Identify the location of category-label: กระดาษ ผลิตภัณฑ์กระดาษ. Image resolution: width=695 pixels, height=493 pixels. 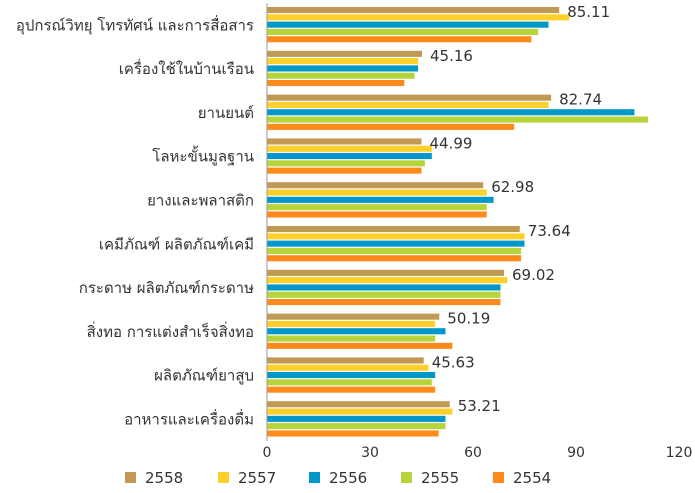
(166, 288).